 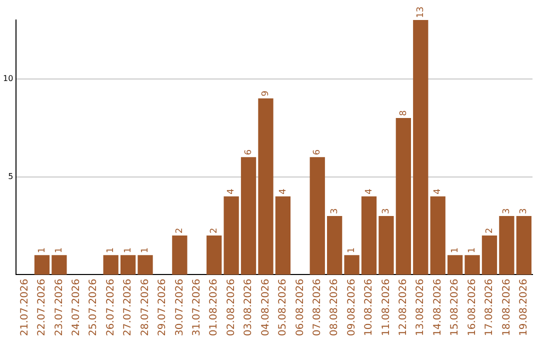 I want to click on x-tick-label: 27.07.2026, so click(x=128, y=307).